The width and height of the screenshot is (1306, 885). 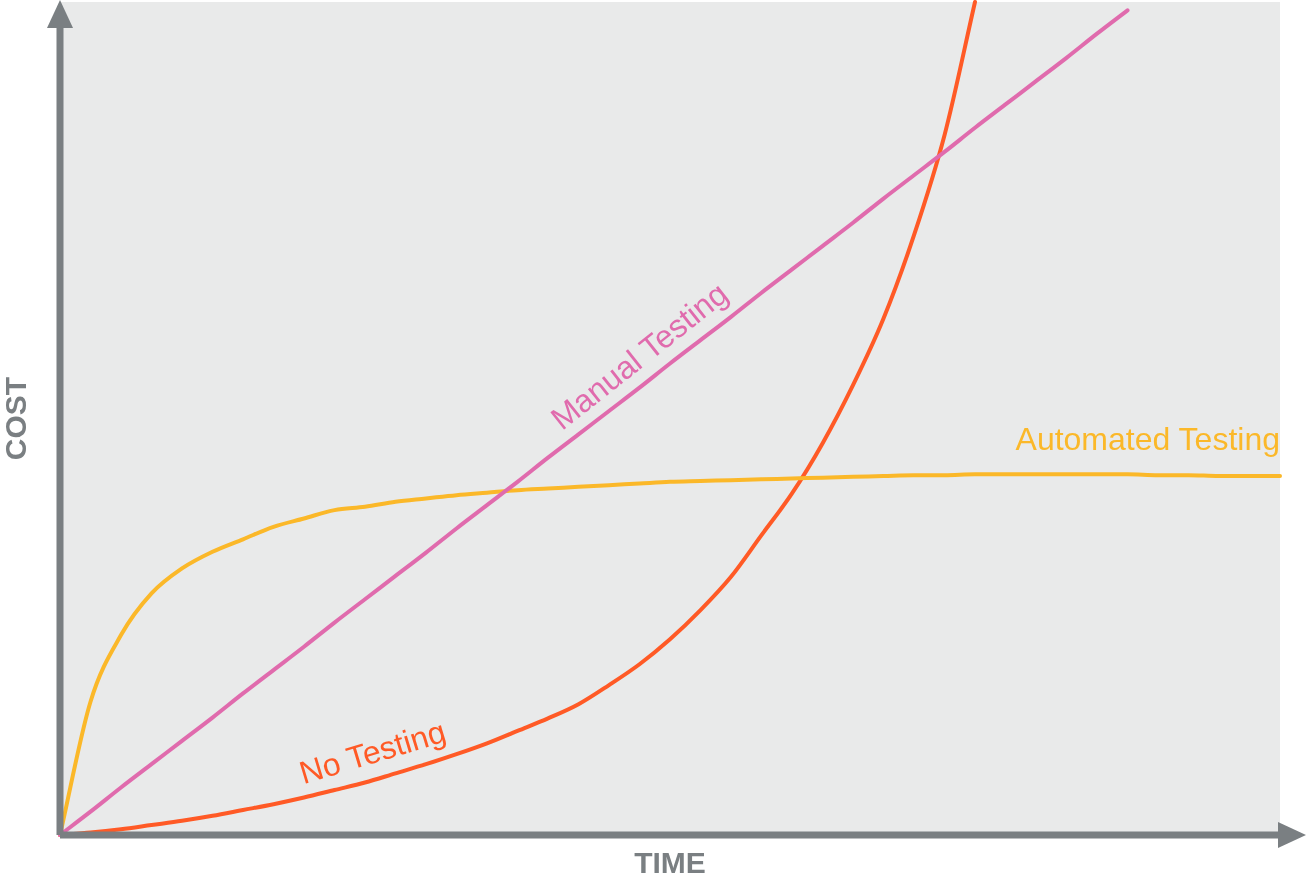 What do you see at coordinates (1147, 438) in the screenshot?
I see `series-label: Automated Testing` at bounding box center [1147, 438].